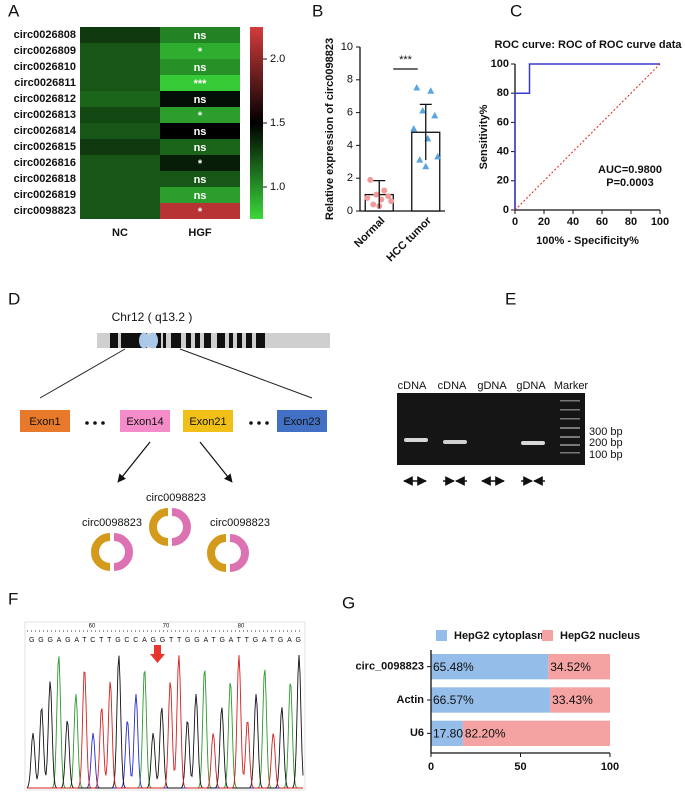 The image size is (685, 804). What do you see at coordinates (544, 222) in the screenshot?
I see `x-tick-label: 20` at bounding box center [544, 222].